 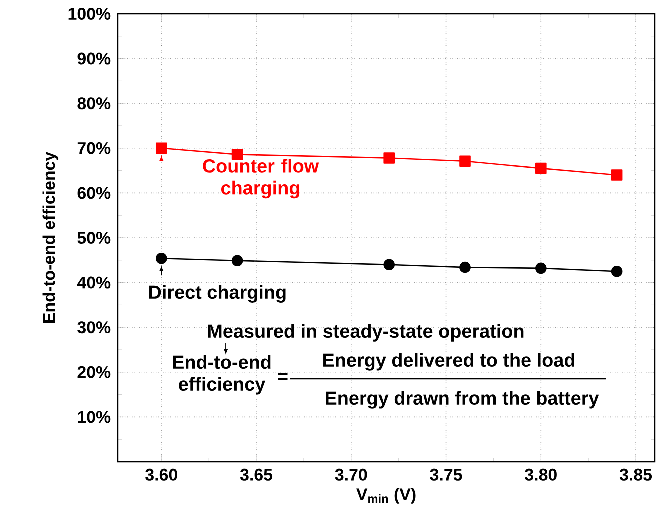 What do you see at coordinates (386, 496) in the screenshot?
I see `x-axis-title: V$_{min}$ (V)` at bounding box center [386, 496].